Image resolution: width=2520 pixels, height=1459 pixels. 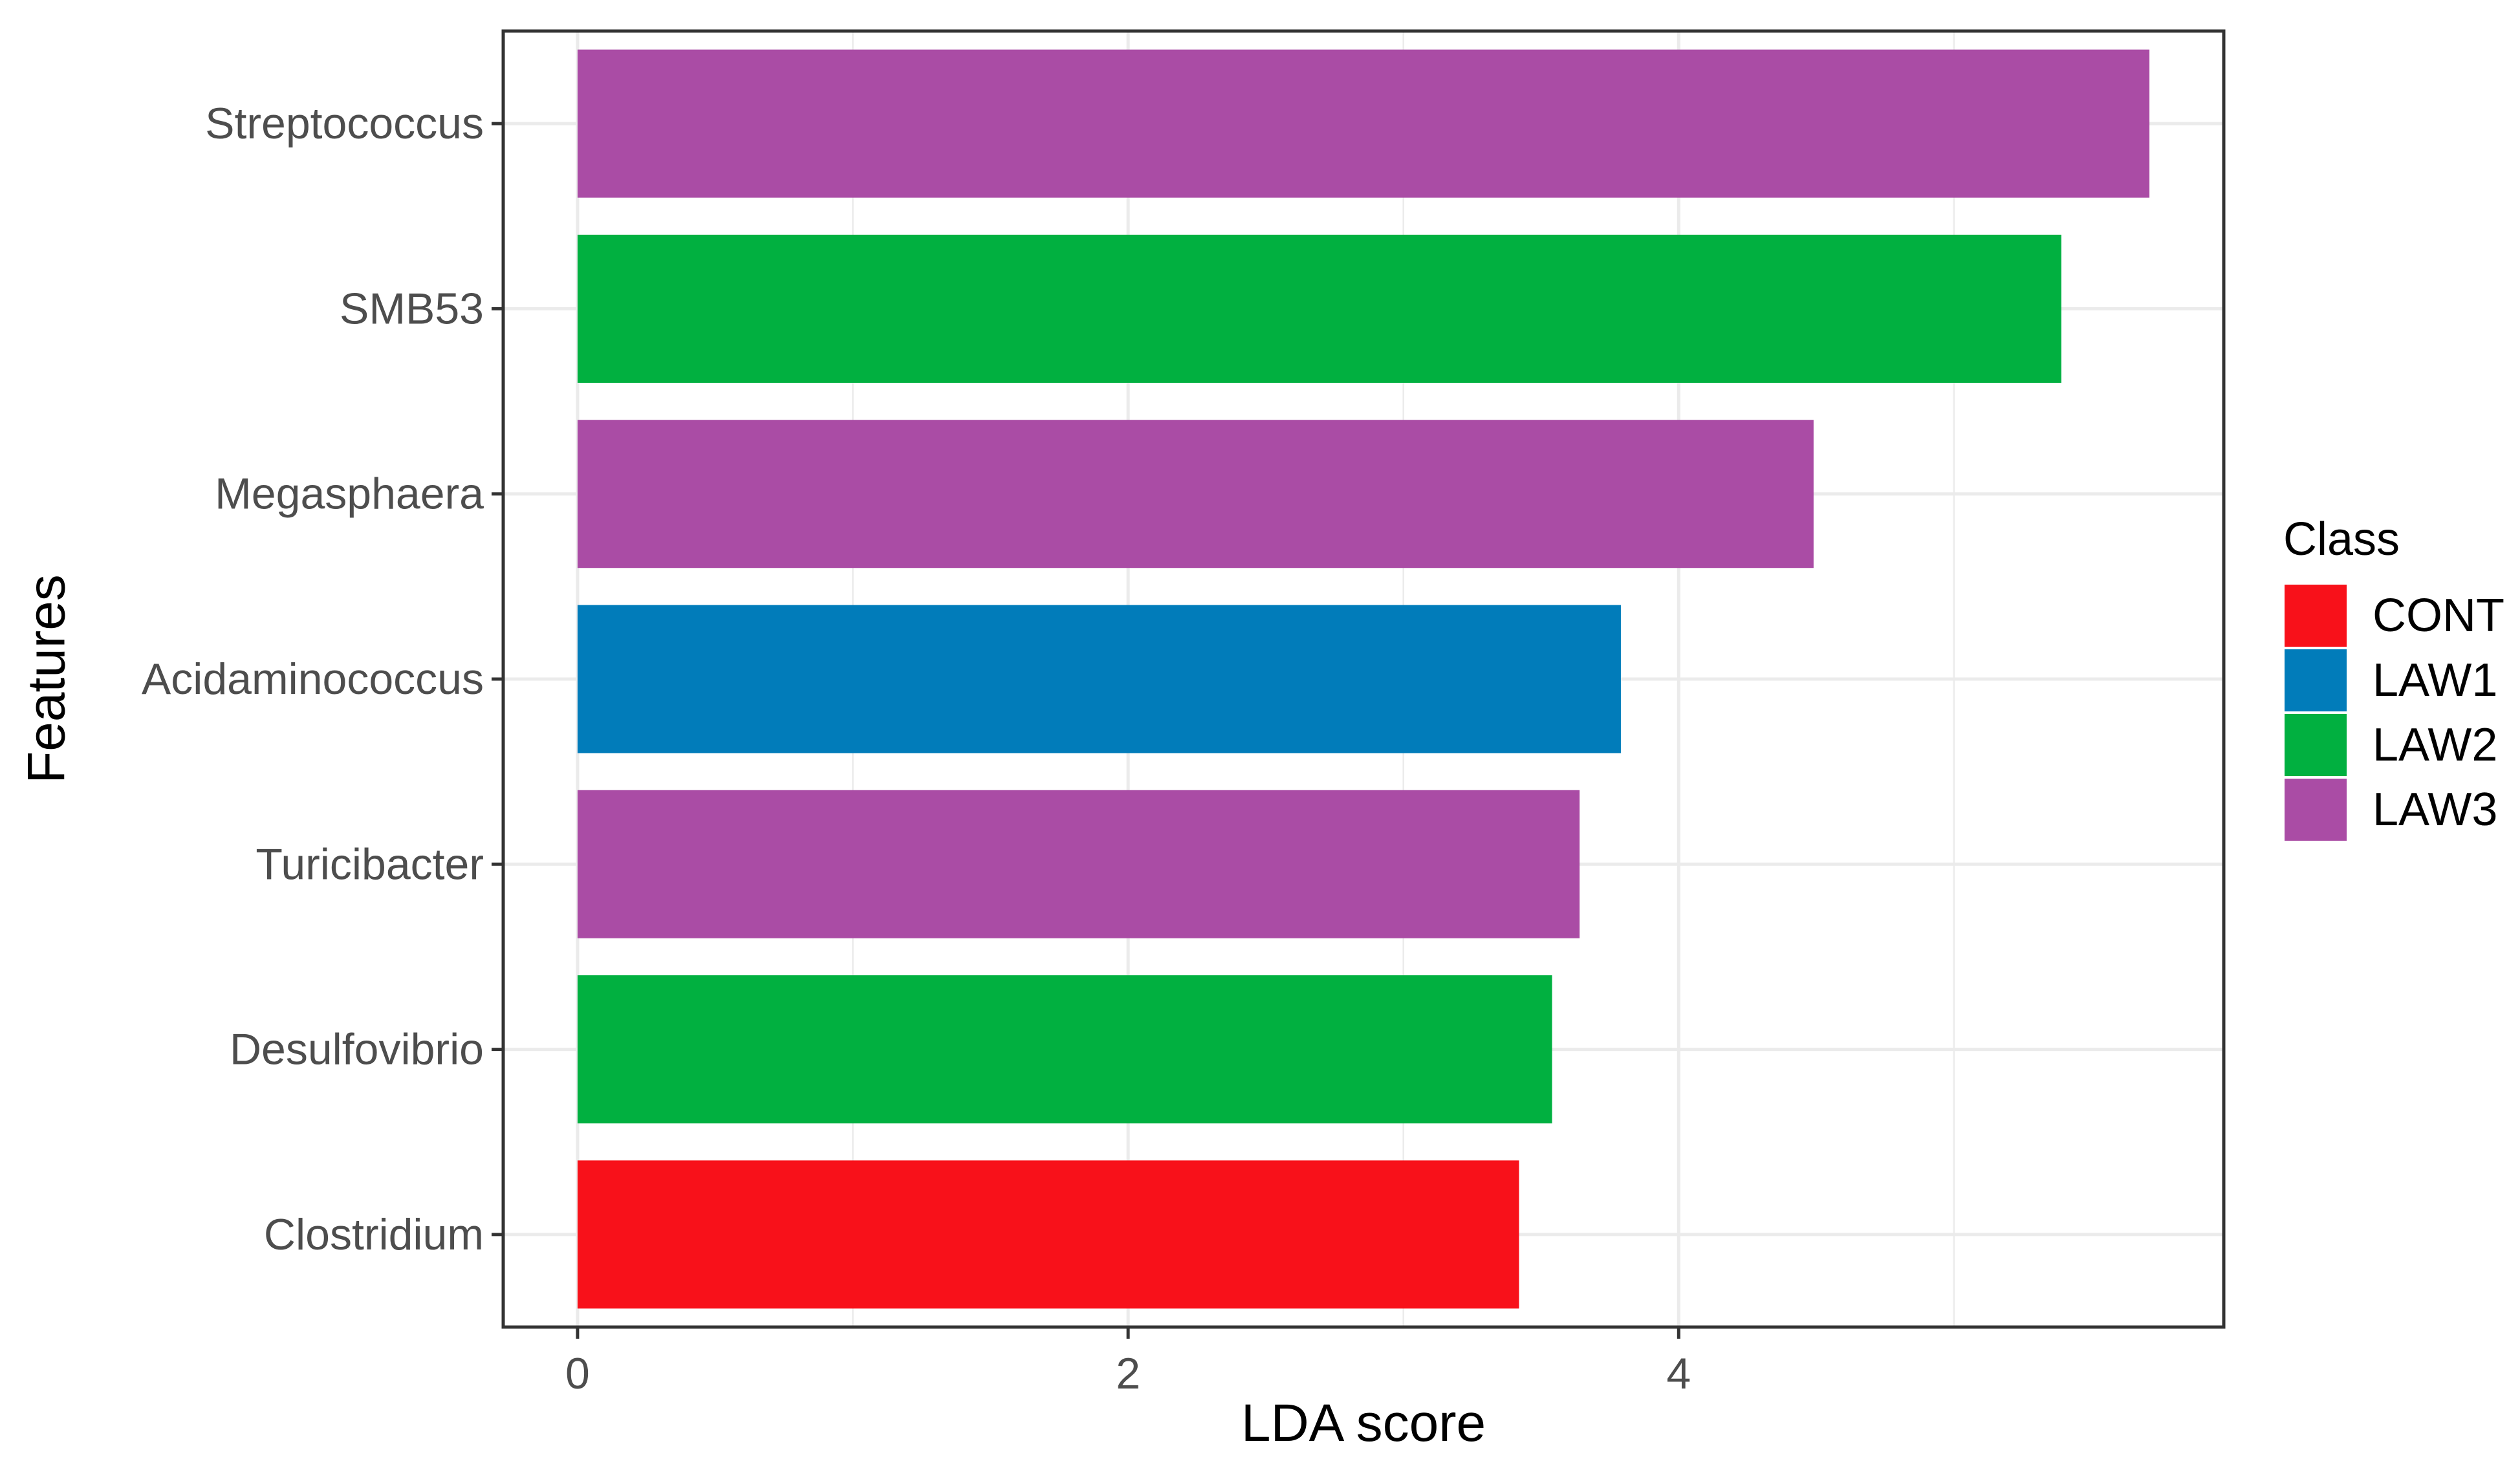 I want to click on y-tick-label: Desulfovibrio, so click(x=357, y=1049).